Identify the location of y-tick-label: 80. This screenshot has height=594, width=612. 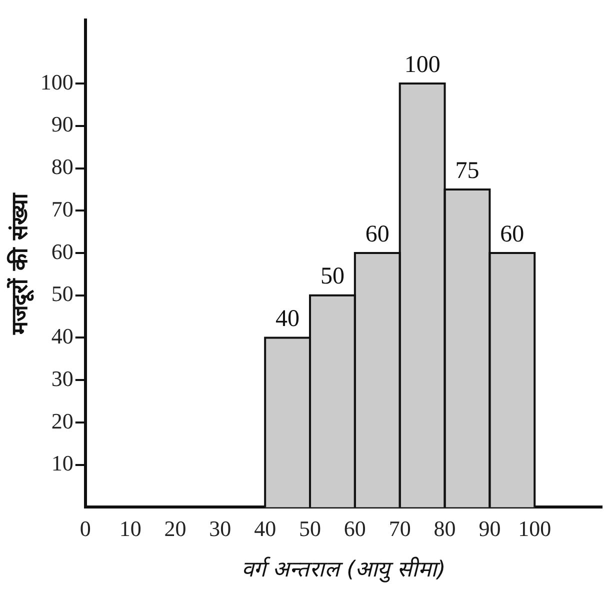
(62, 167).